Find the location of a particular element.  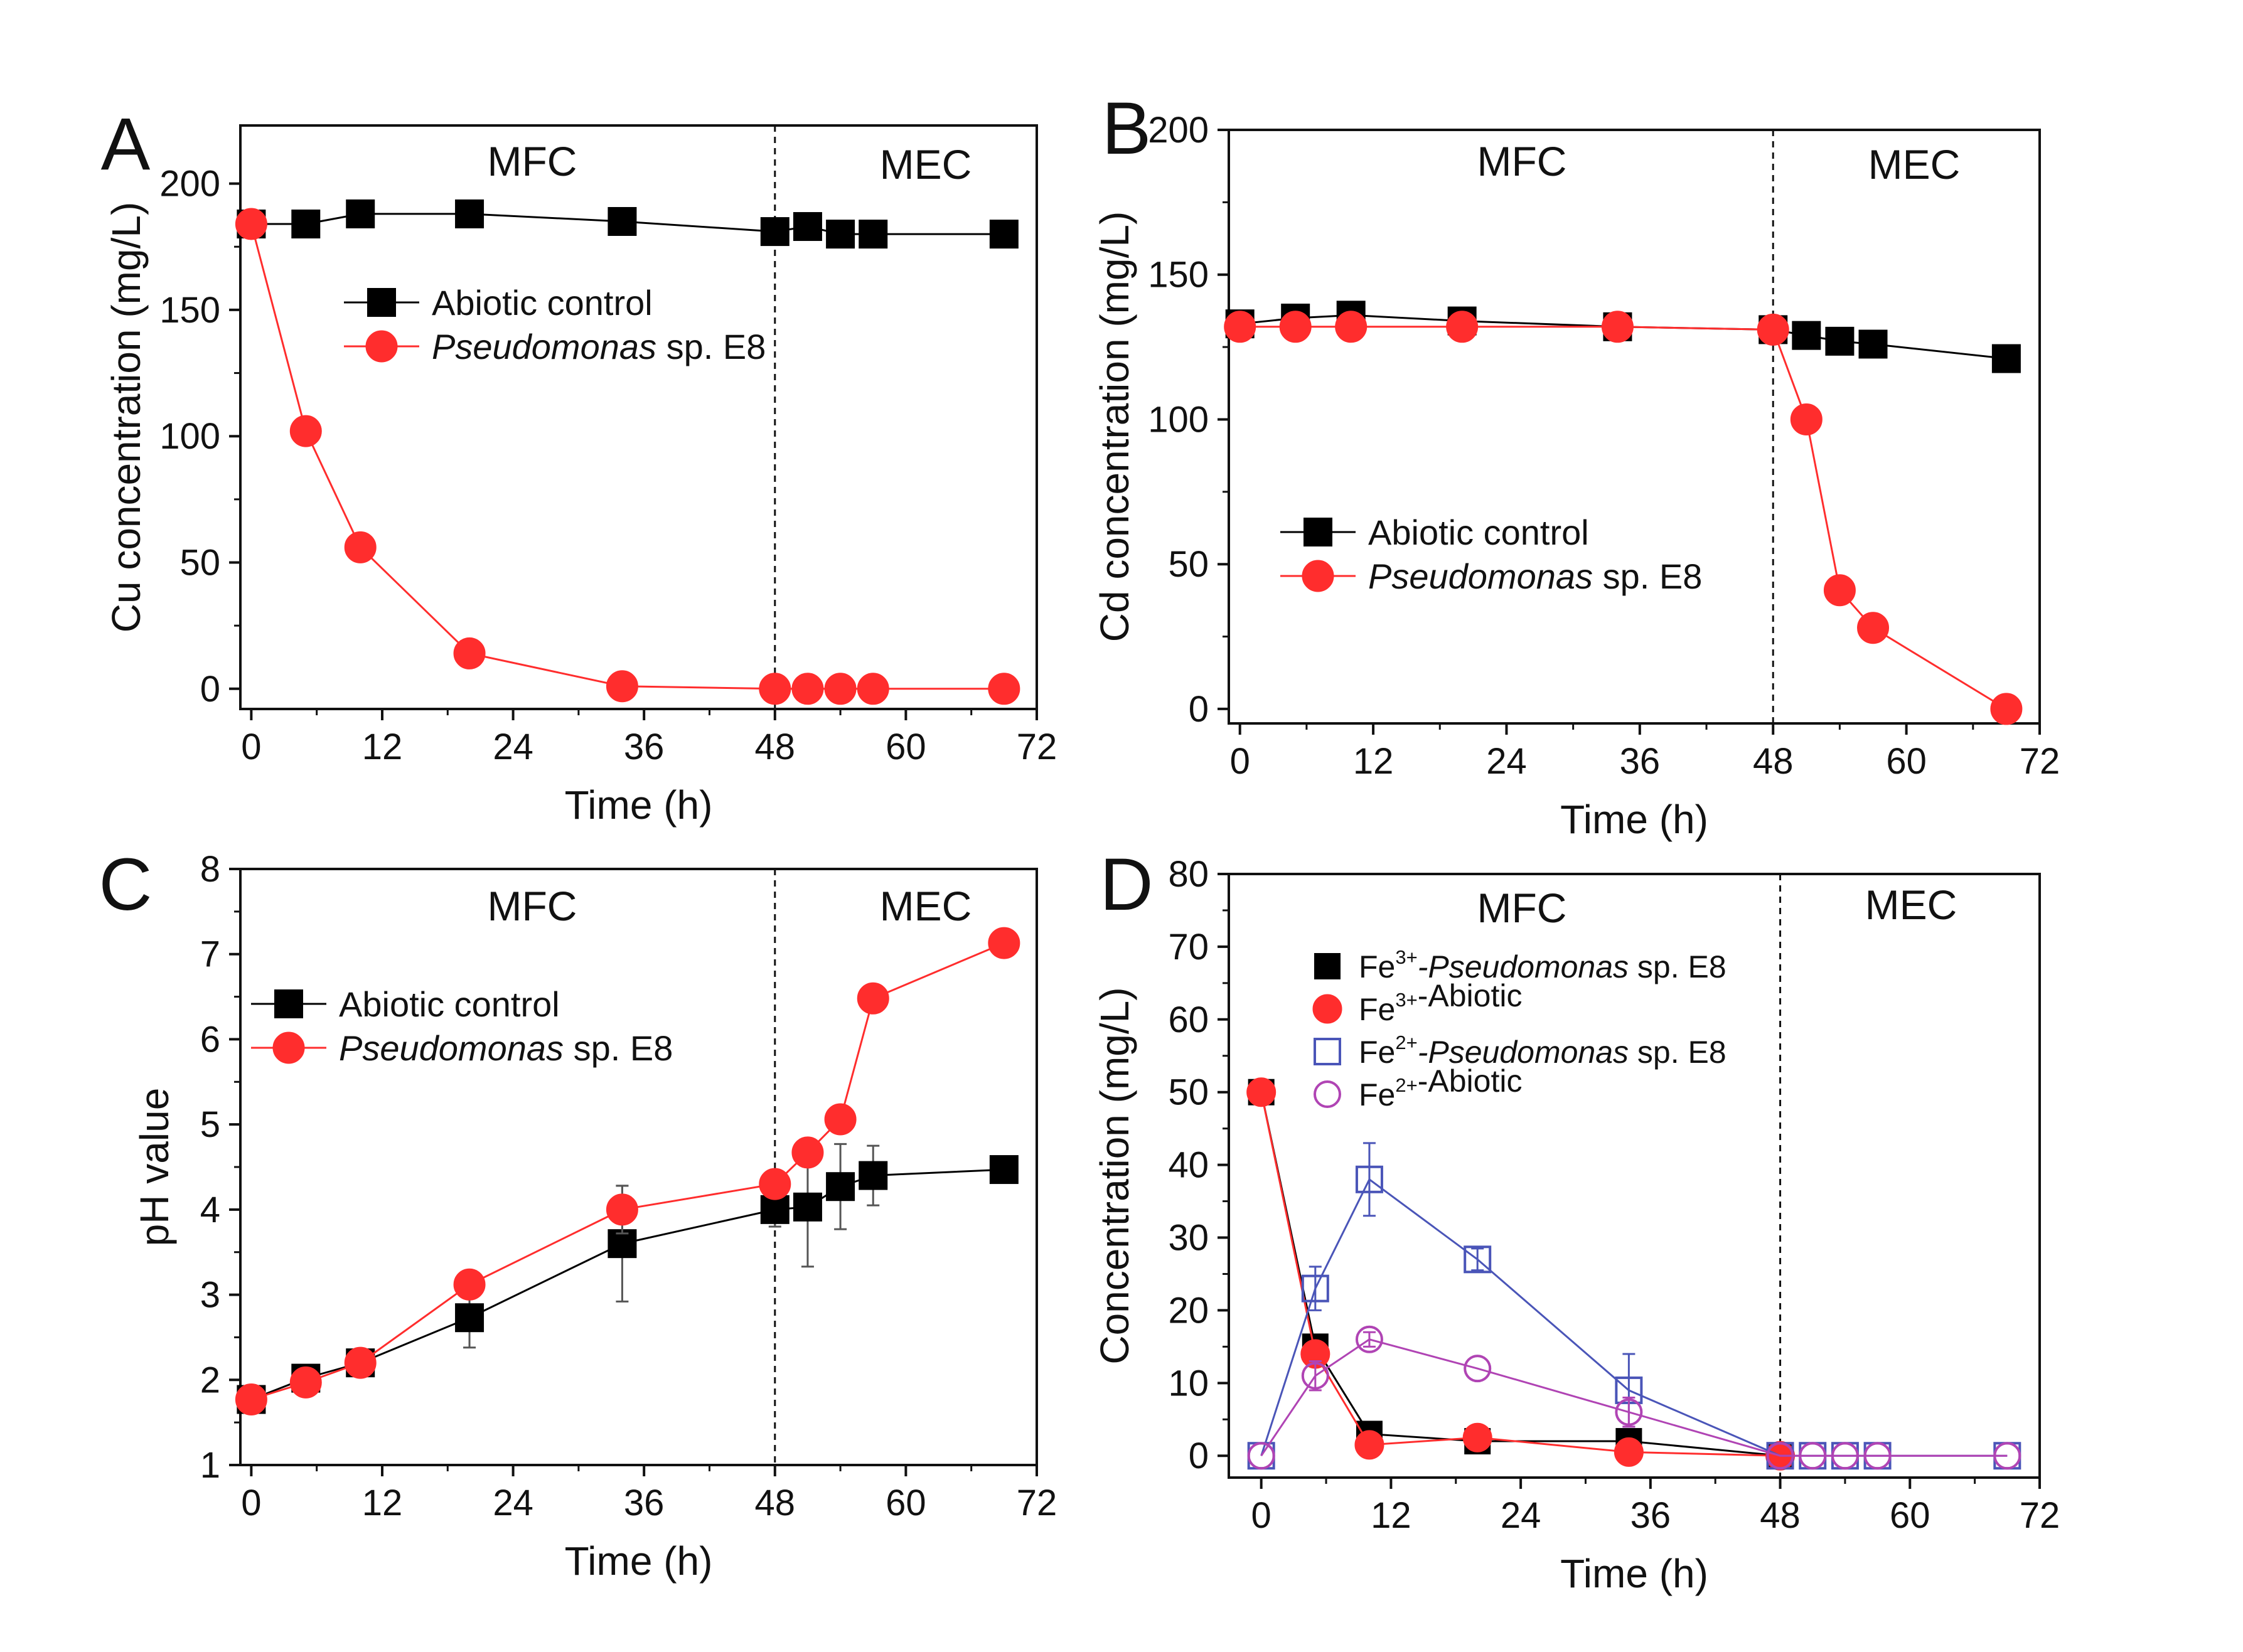

y-tick-label: 8 is located at coordinates (210, 870).